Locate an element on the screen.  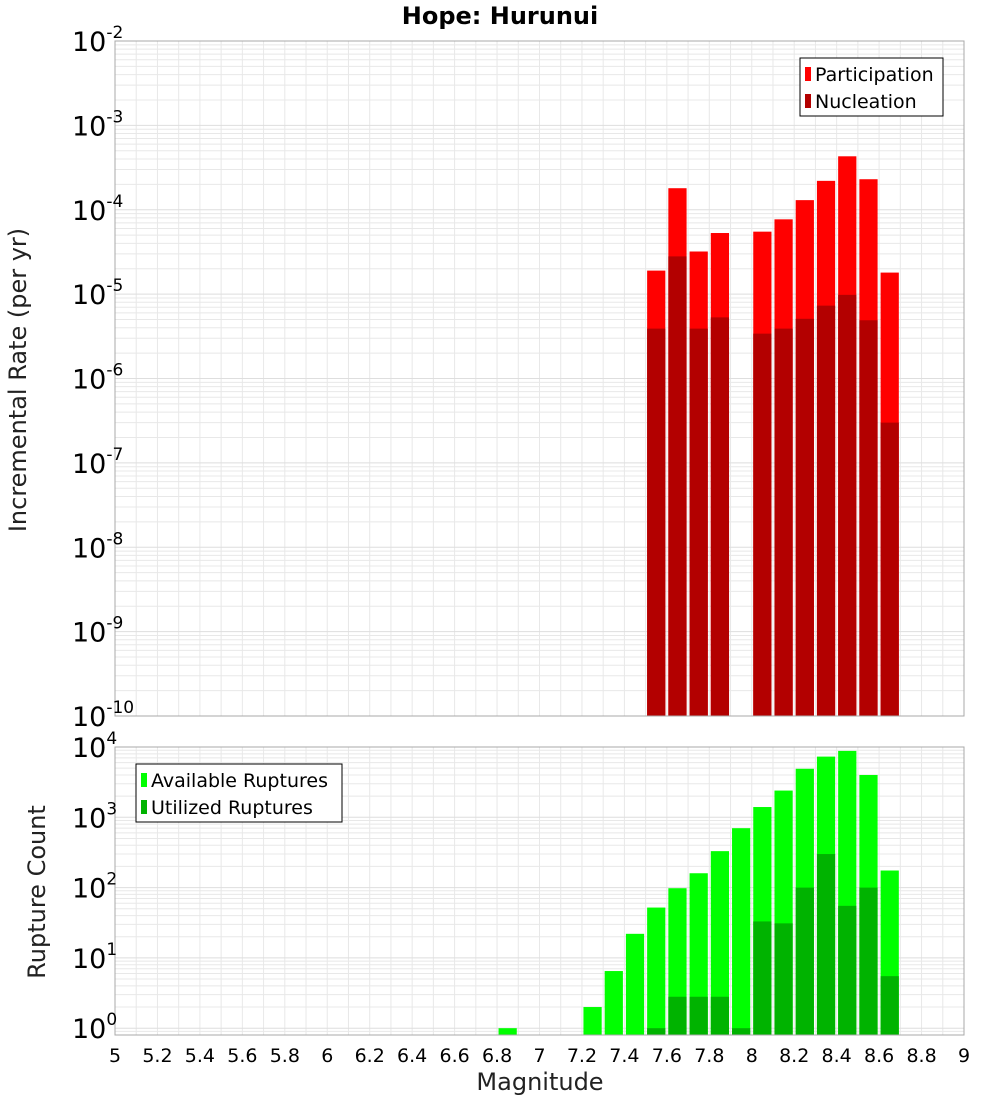
count-legend-box is located at coordinates (239, 793).